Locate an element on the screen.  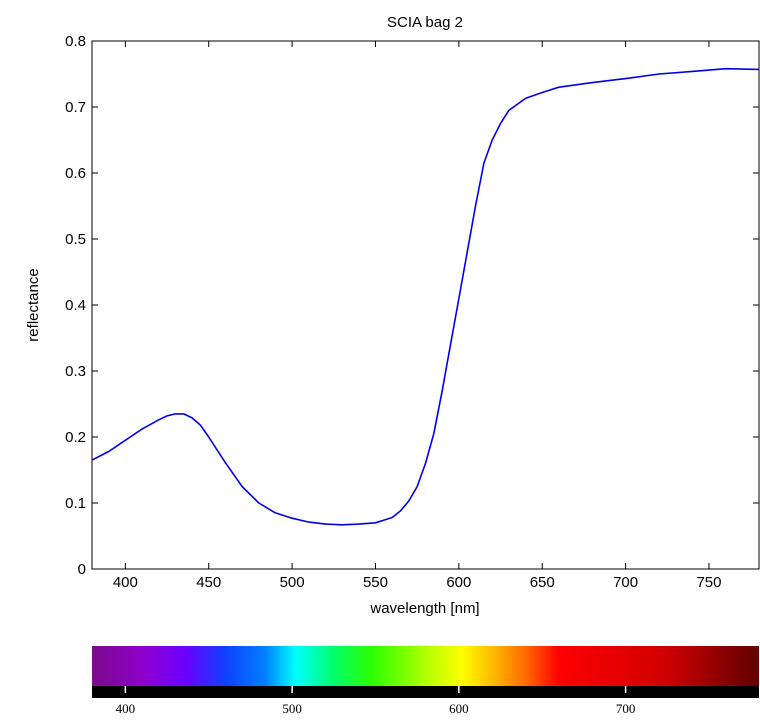
chart-title: SCIA bag 2 is located at coordinates (425, 22).